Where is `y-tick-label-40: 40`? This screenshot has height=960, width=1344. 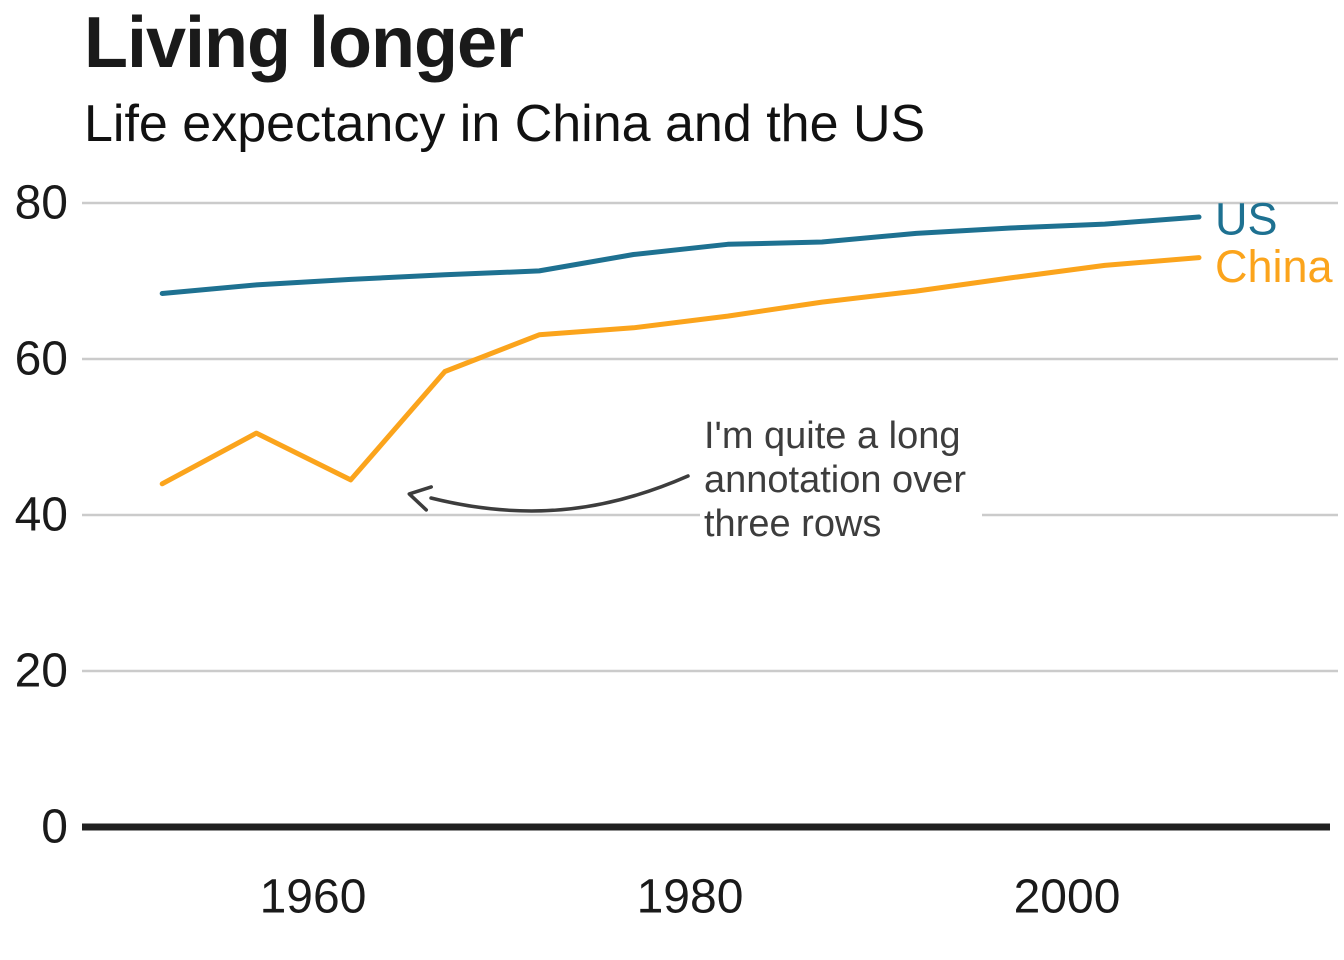
y-tick-label-40: 40 is located at coordinates (41, 515).